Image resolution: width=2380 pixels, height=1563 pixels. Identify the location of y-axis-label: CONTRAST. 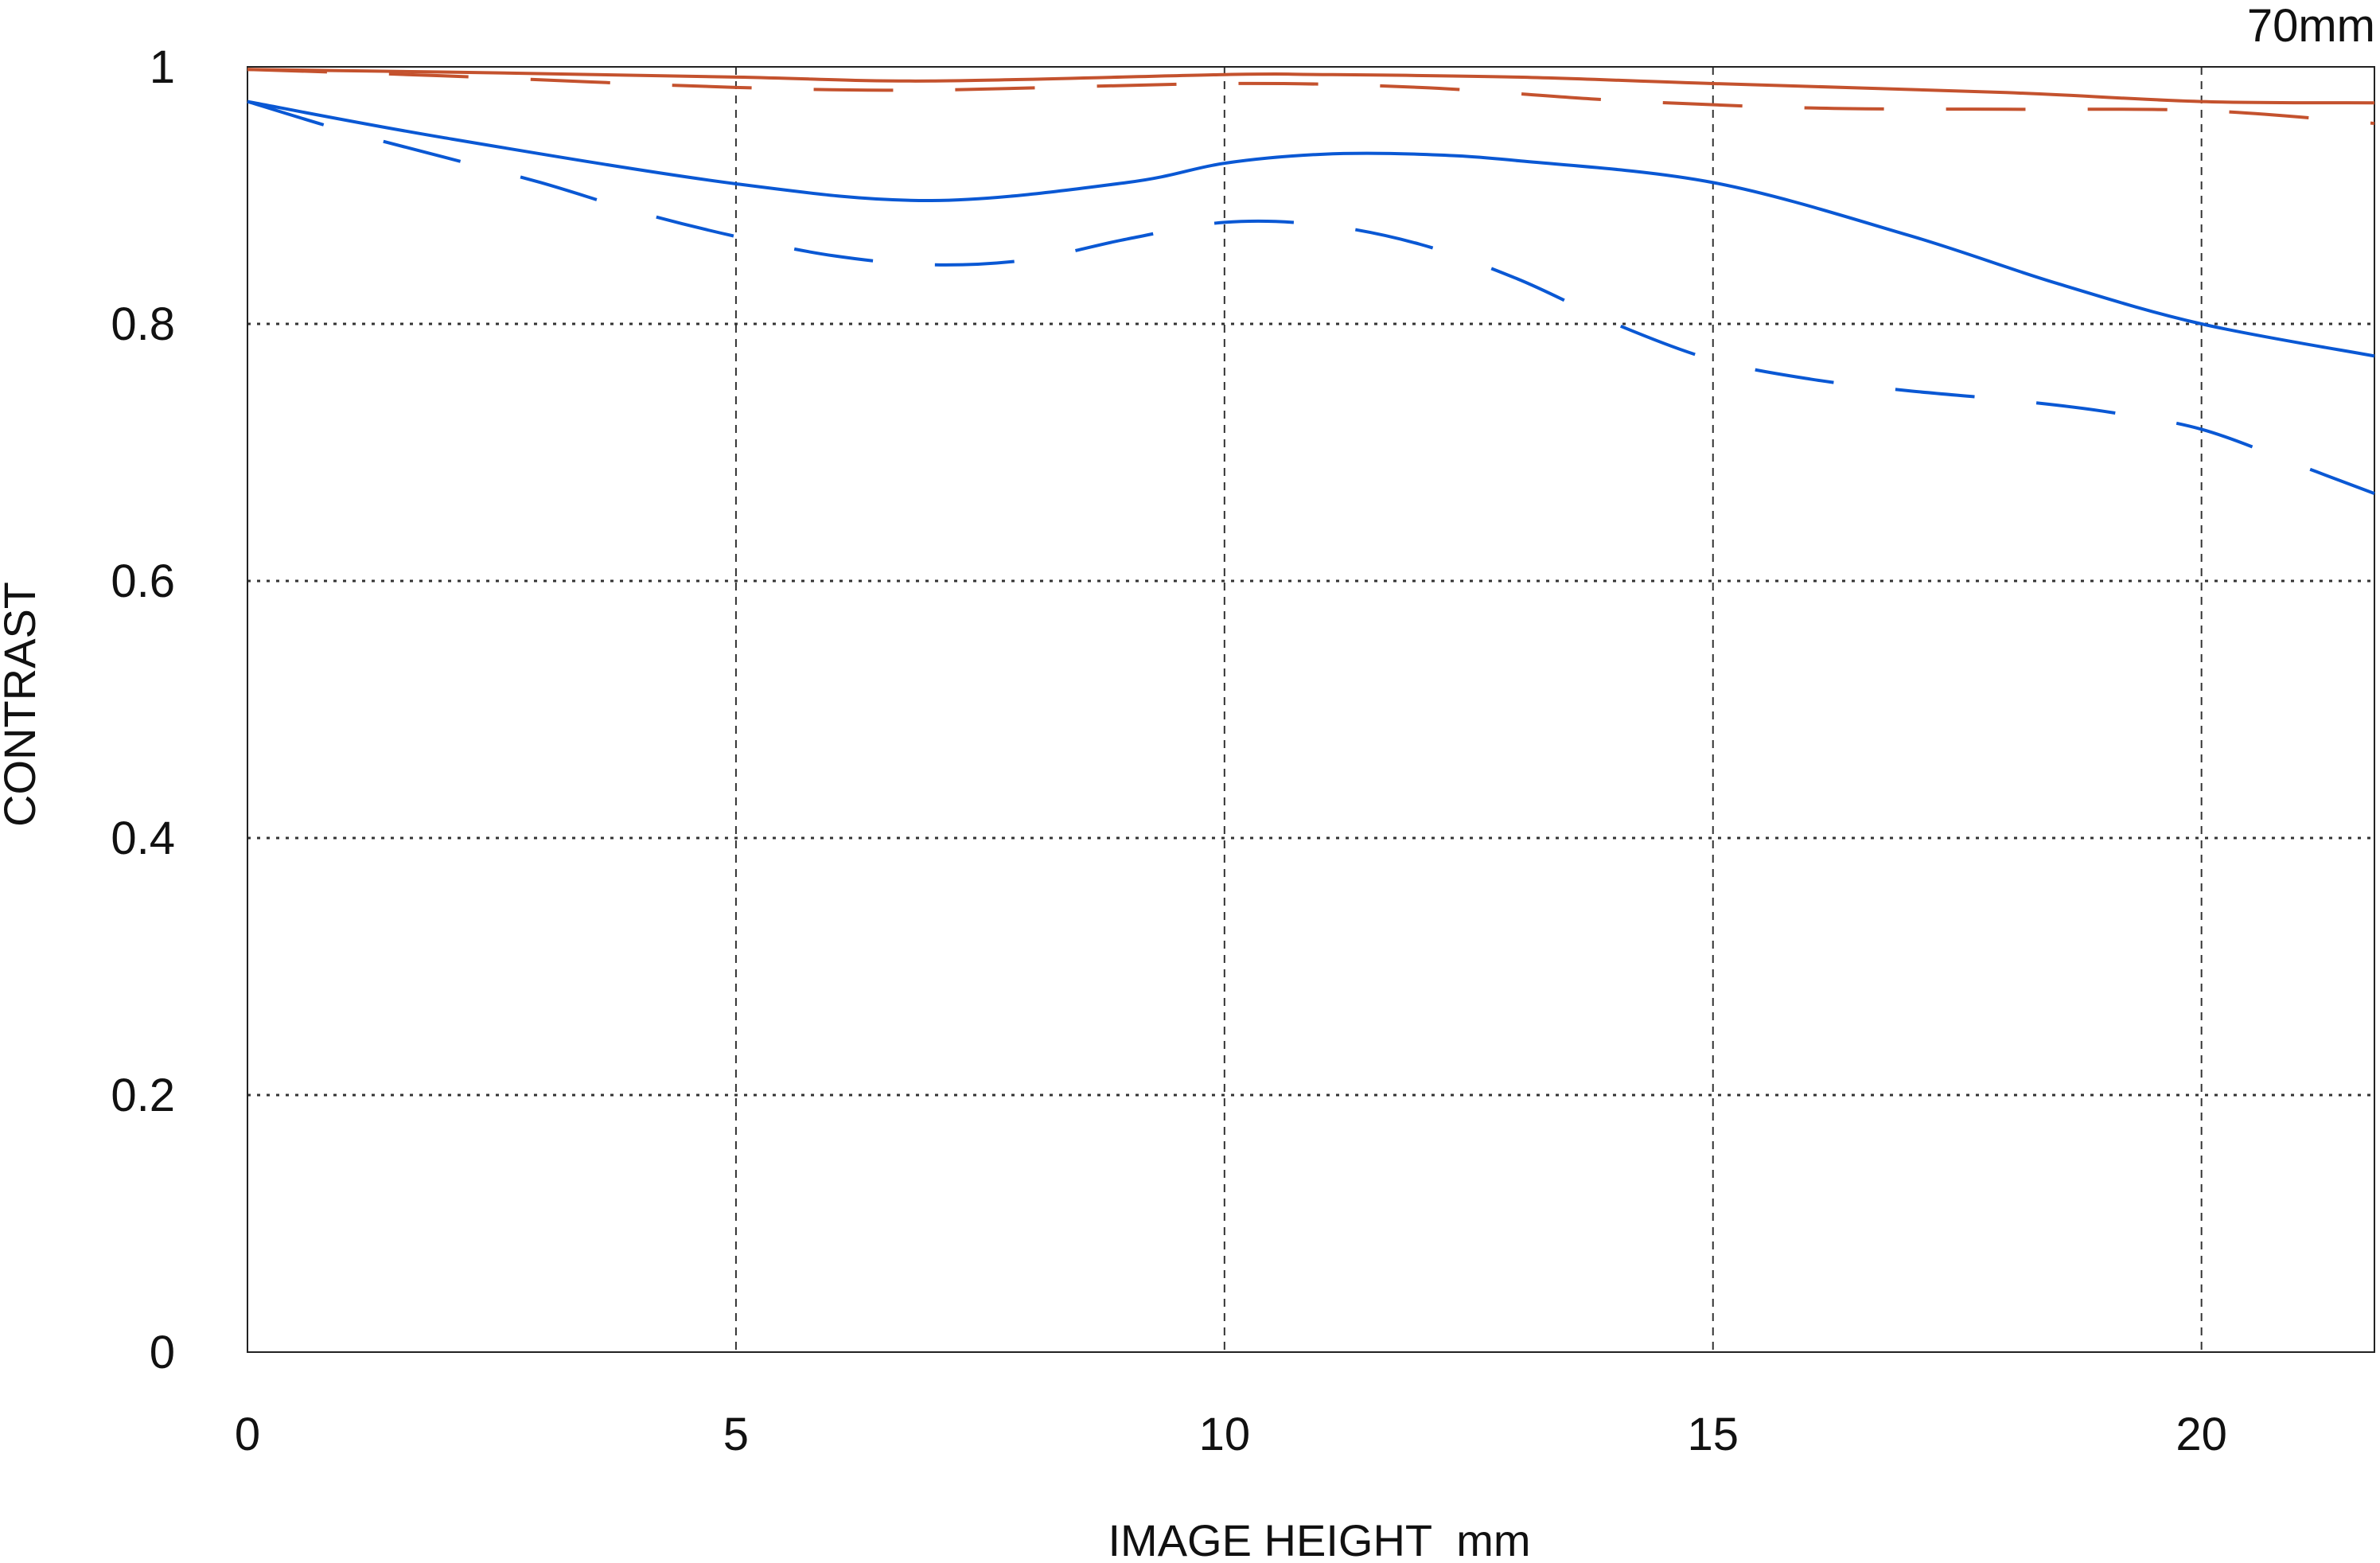
(22, 704).